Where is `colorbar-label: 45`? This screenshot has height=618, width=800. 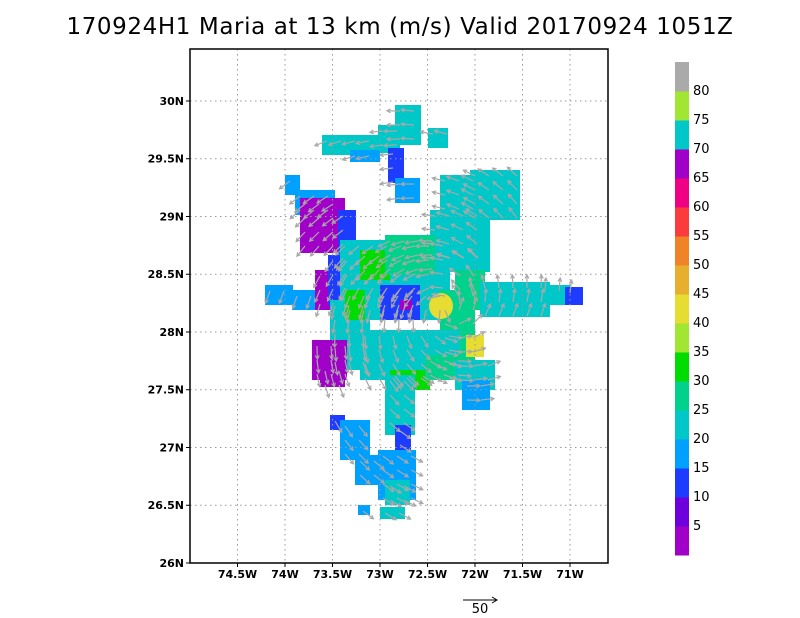 colorbar-label: 45 is located at coordinates (701, 294).